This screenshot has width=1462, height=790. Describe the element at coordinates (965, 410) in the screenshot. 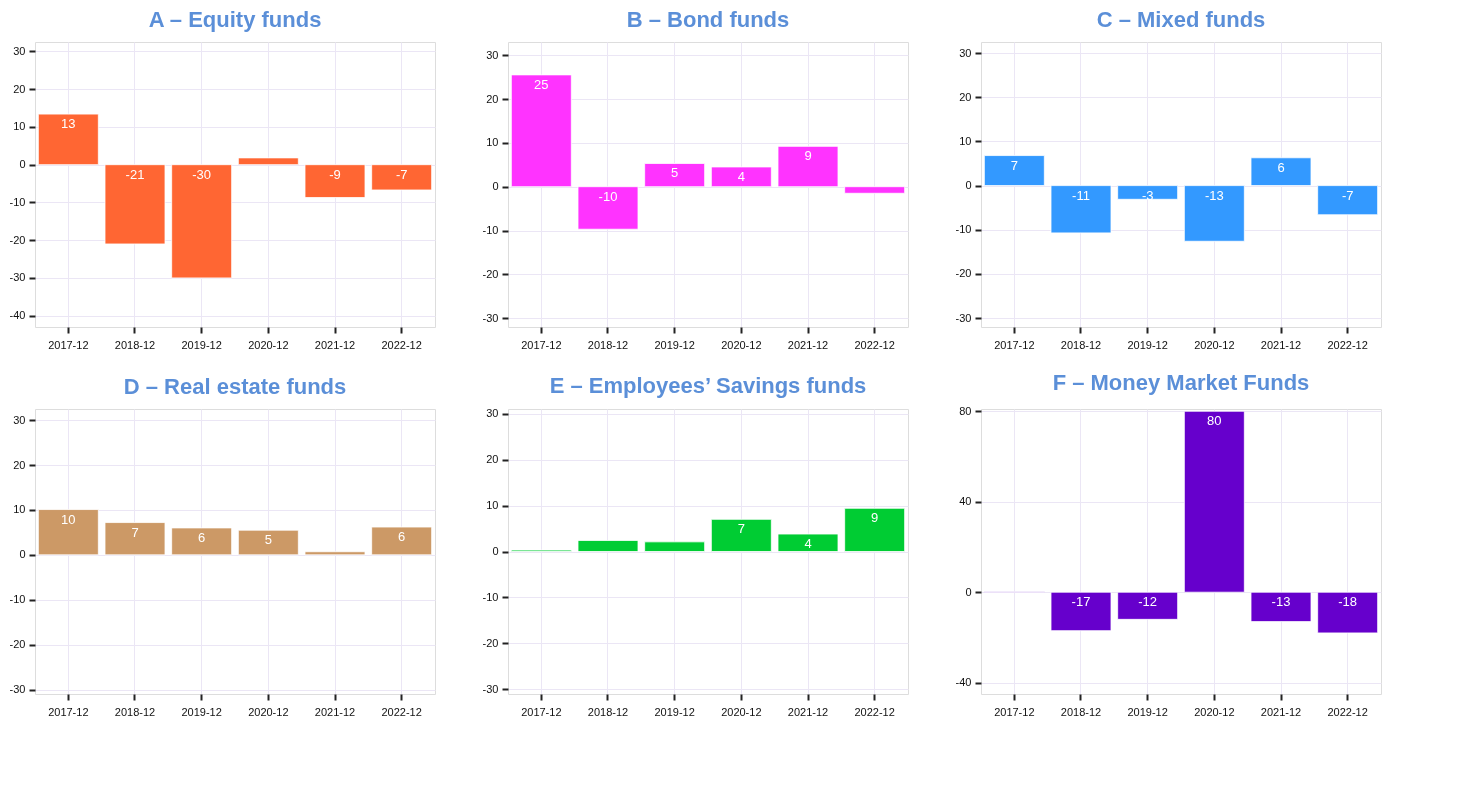

I see `y-tick-label: 80` at that location.